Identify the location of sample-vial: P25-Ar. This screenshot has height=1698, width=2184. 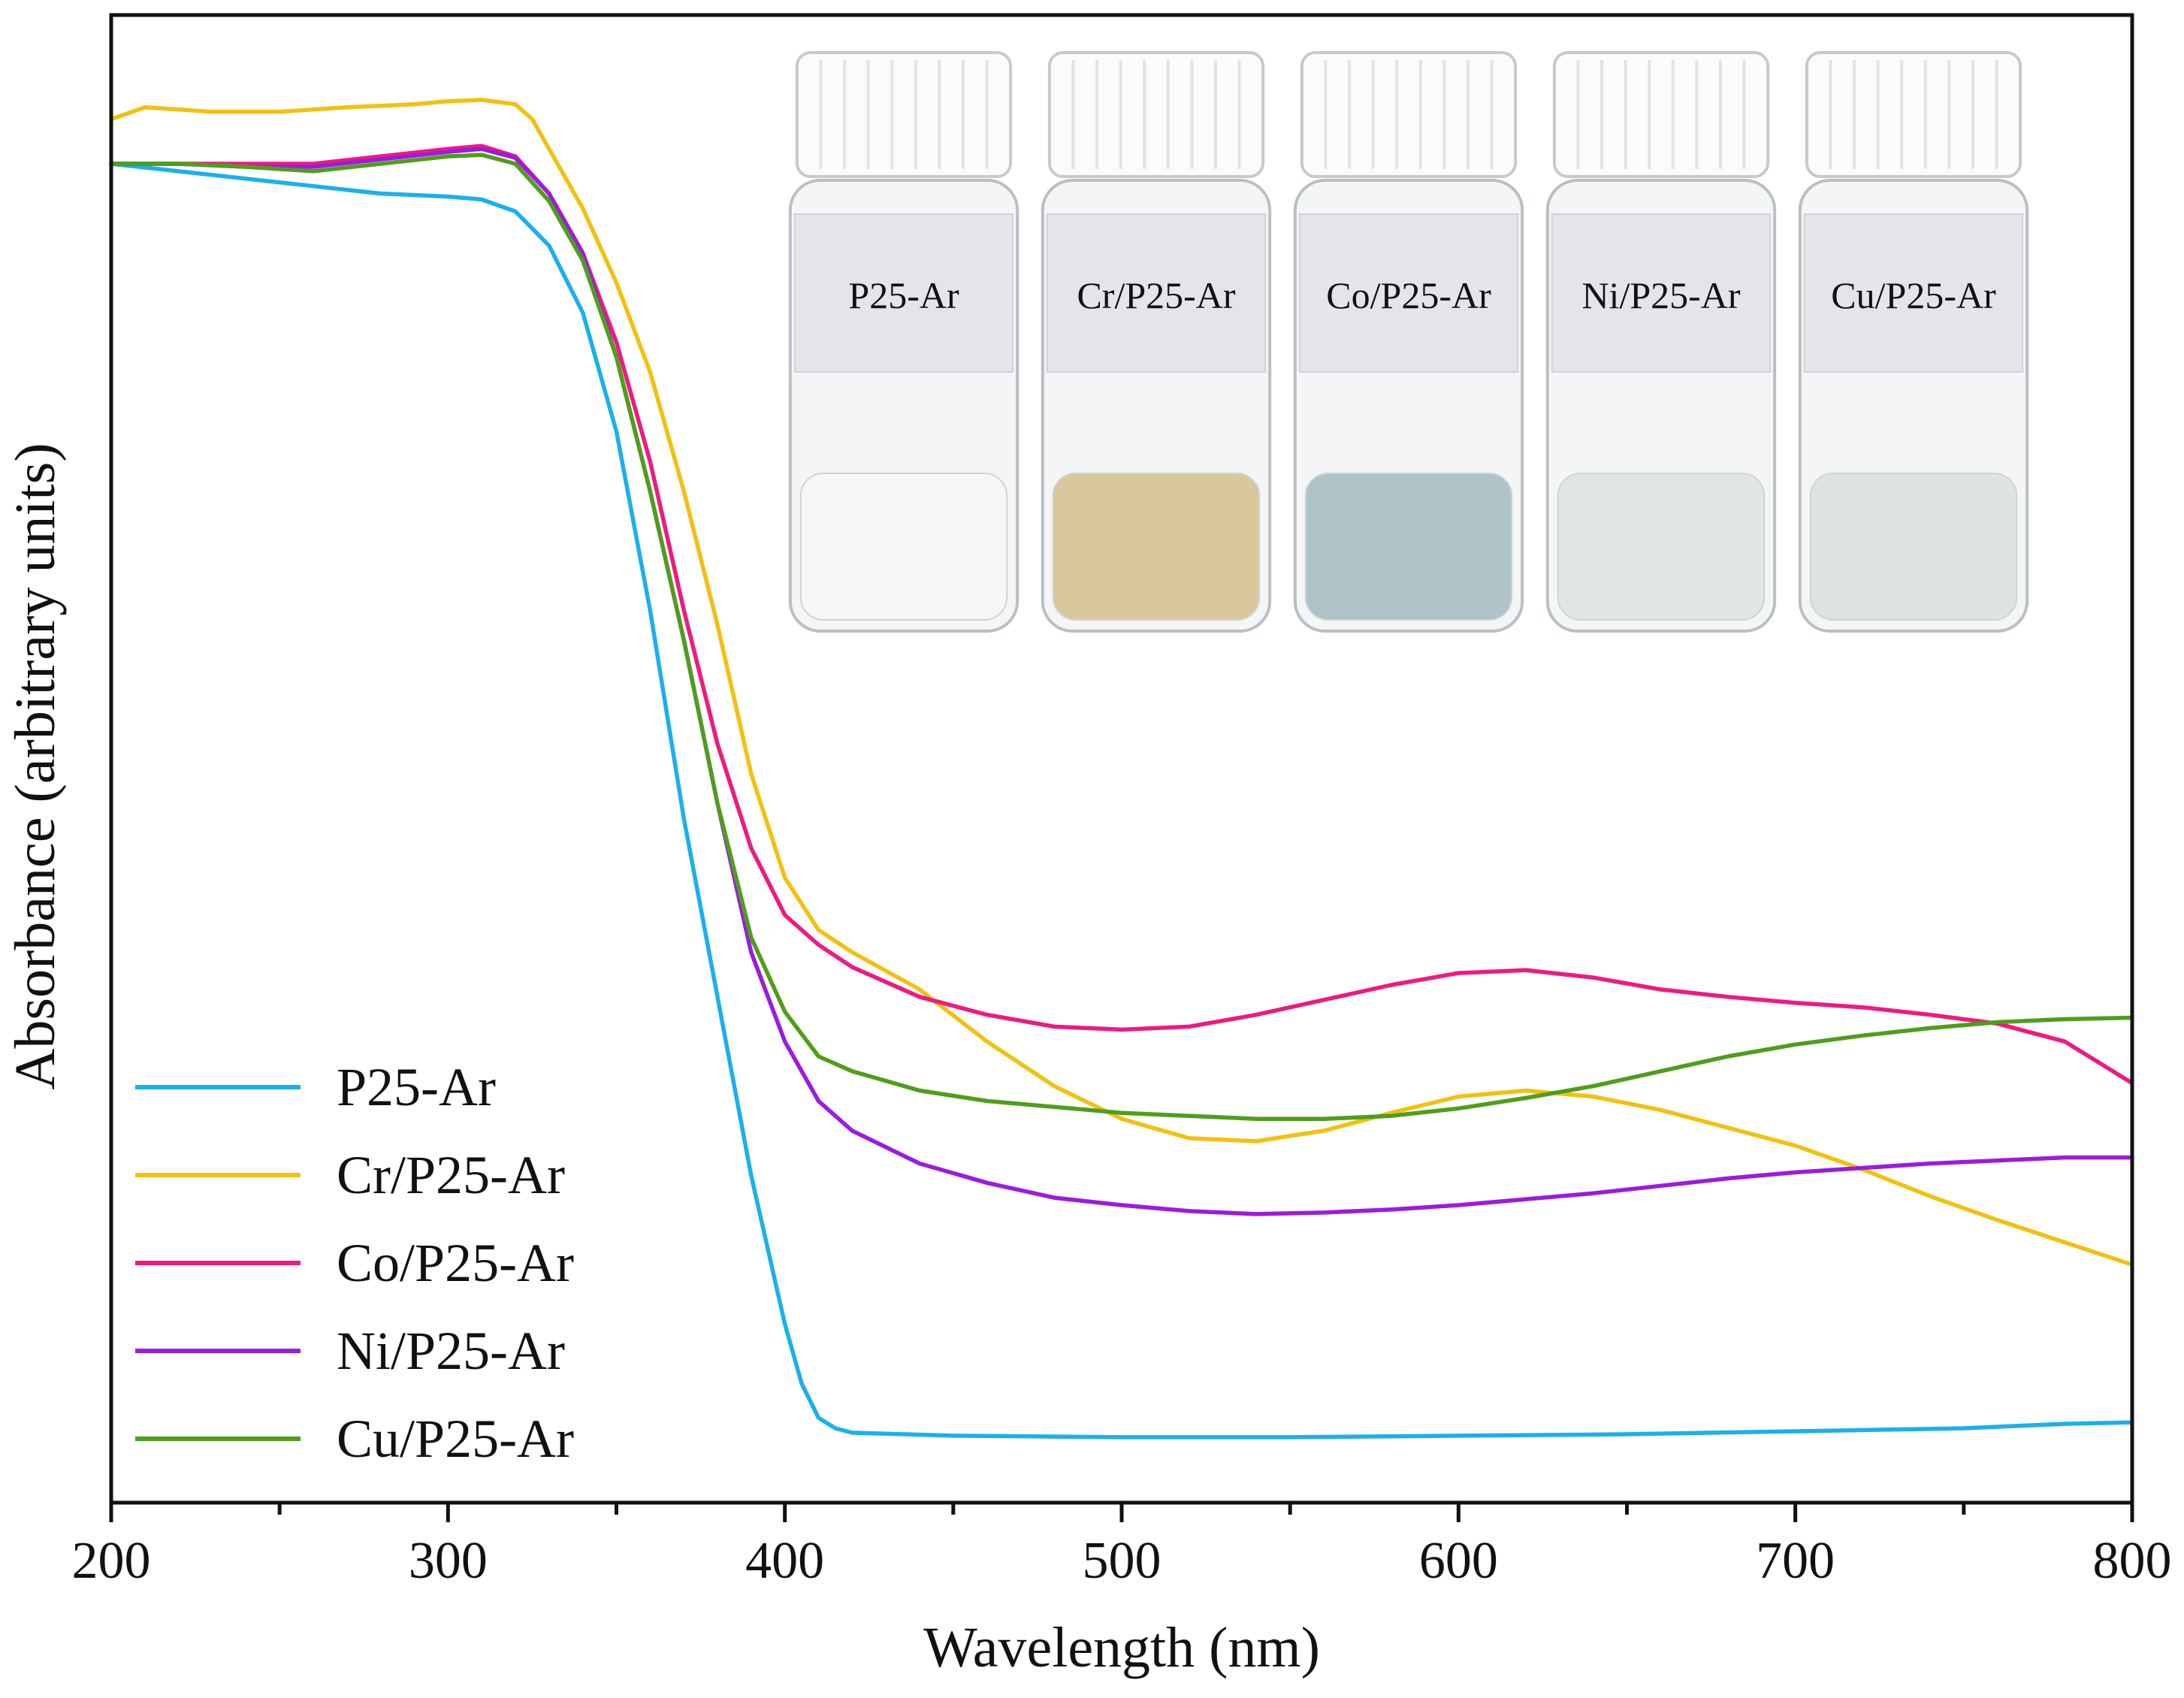
(904, 342).